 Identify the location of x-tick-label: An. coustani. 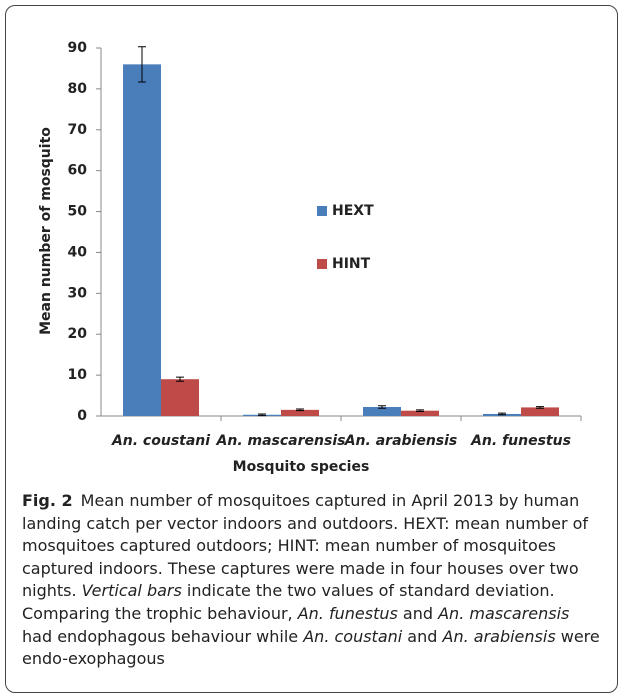
(160, 441).